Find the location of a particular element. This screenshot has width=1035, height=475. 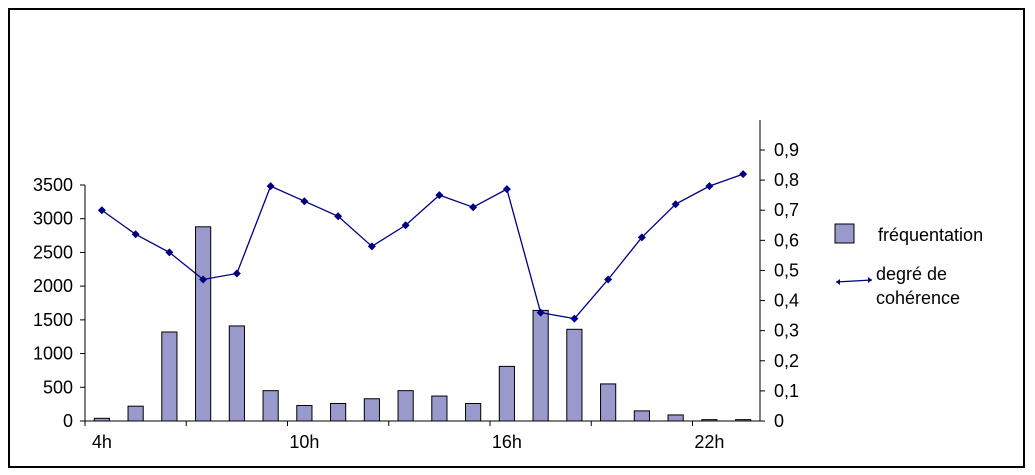

y-left-tick-label: 2000 is located at coordinates (53, 286).